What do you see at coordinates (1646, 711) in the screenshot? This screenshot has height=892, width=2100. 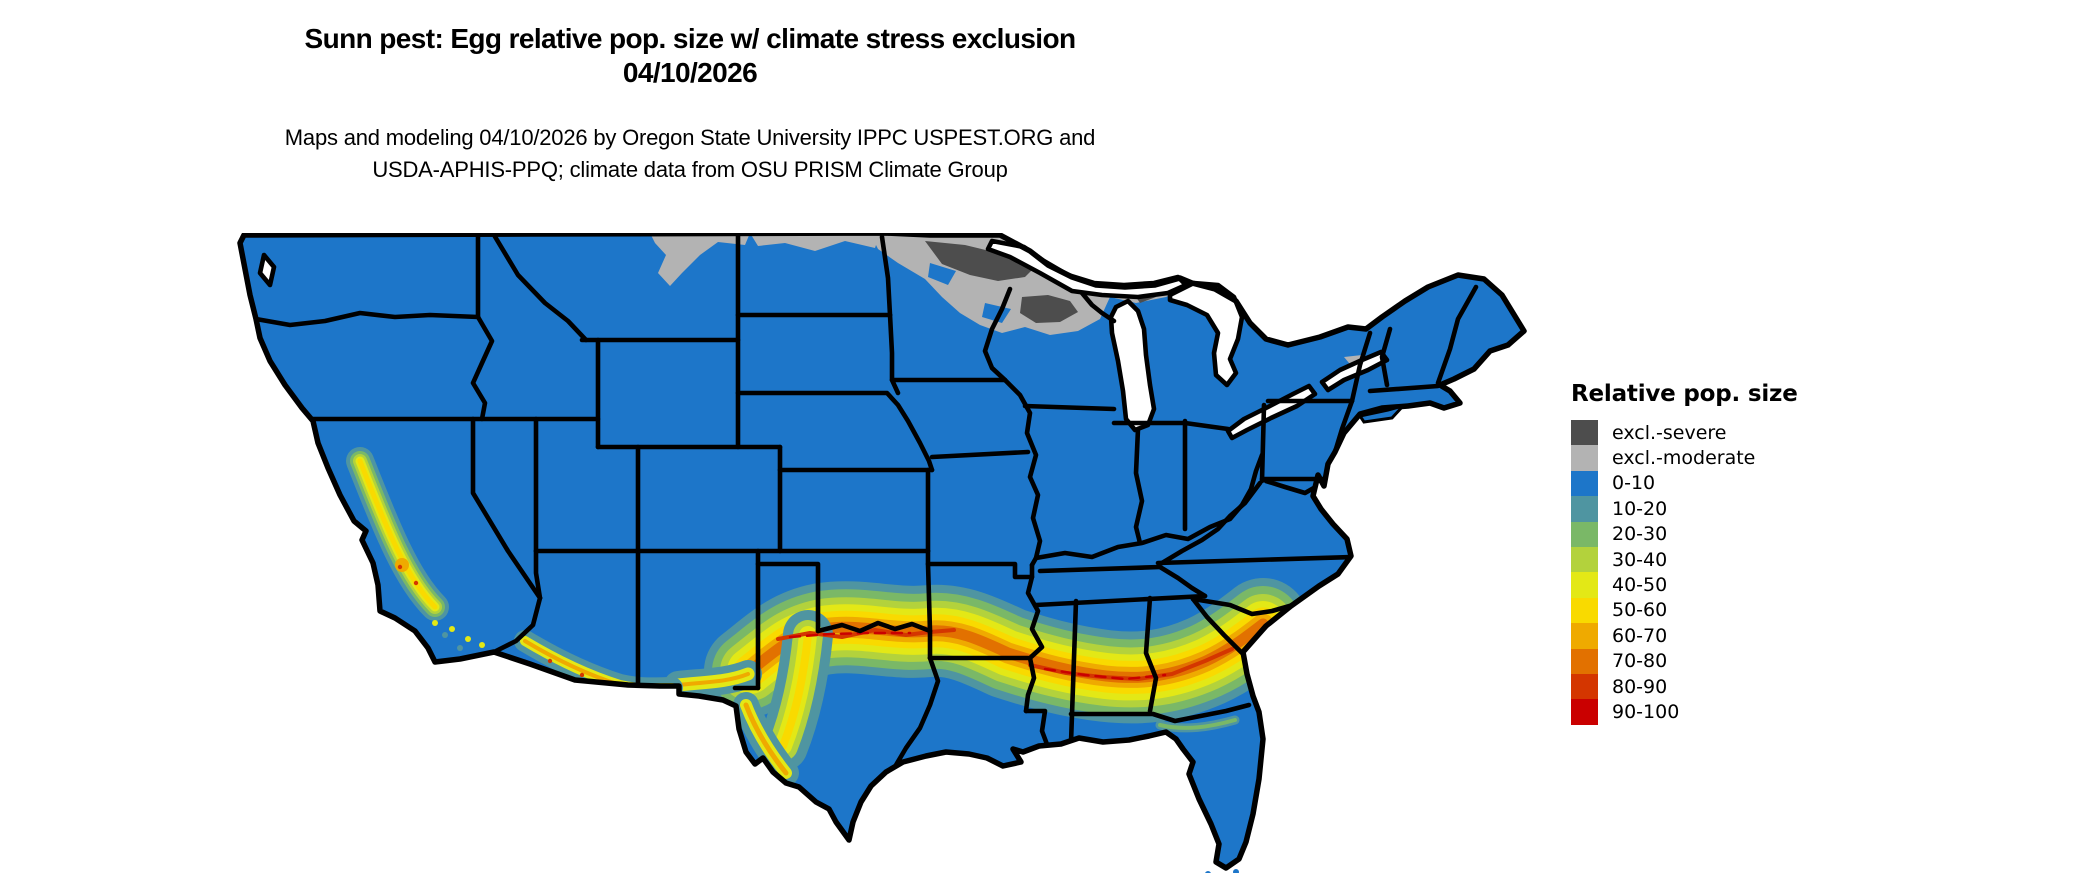 I see `legend-label: 90-100` at bounding box center [1646, 711].